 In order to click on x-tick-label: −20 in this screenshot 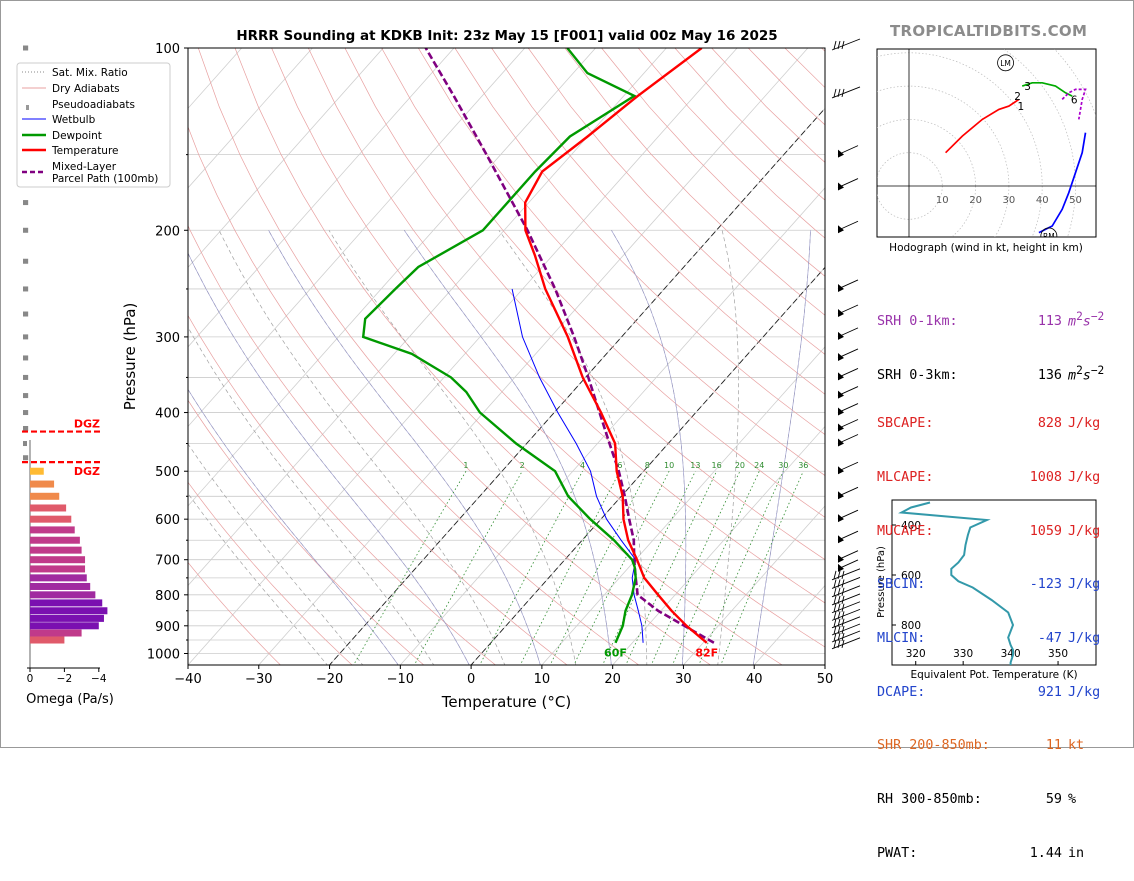, I will do `click(329, 679)`.